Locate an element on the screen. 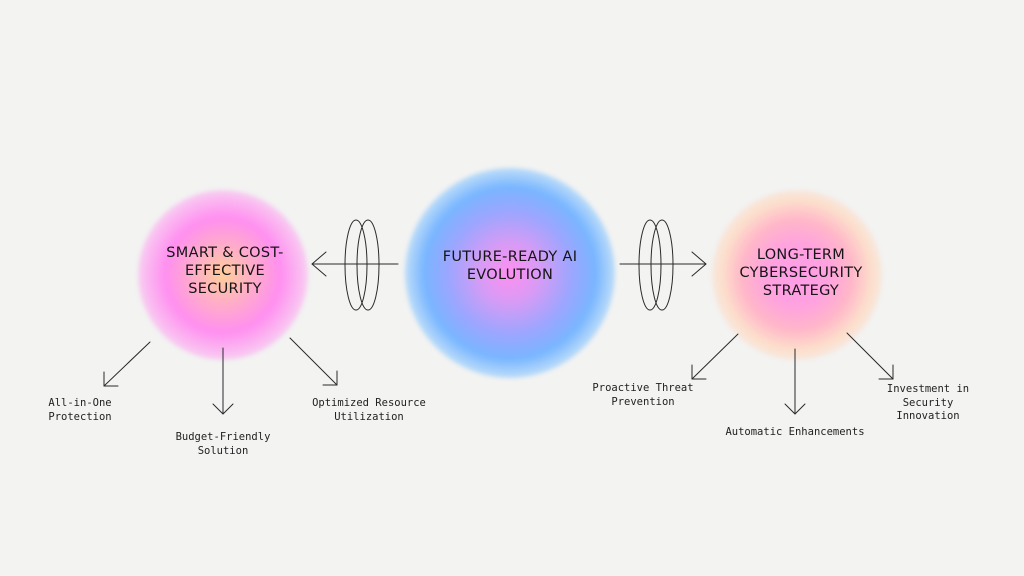 The height and width of the screenshot is (576, 1024). label-line: Automatic Enhancements is located at coordinates (795, 432).